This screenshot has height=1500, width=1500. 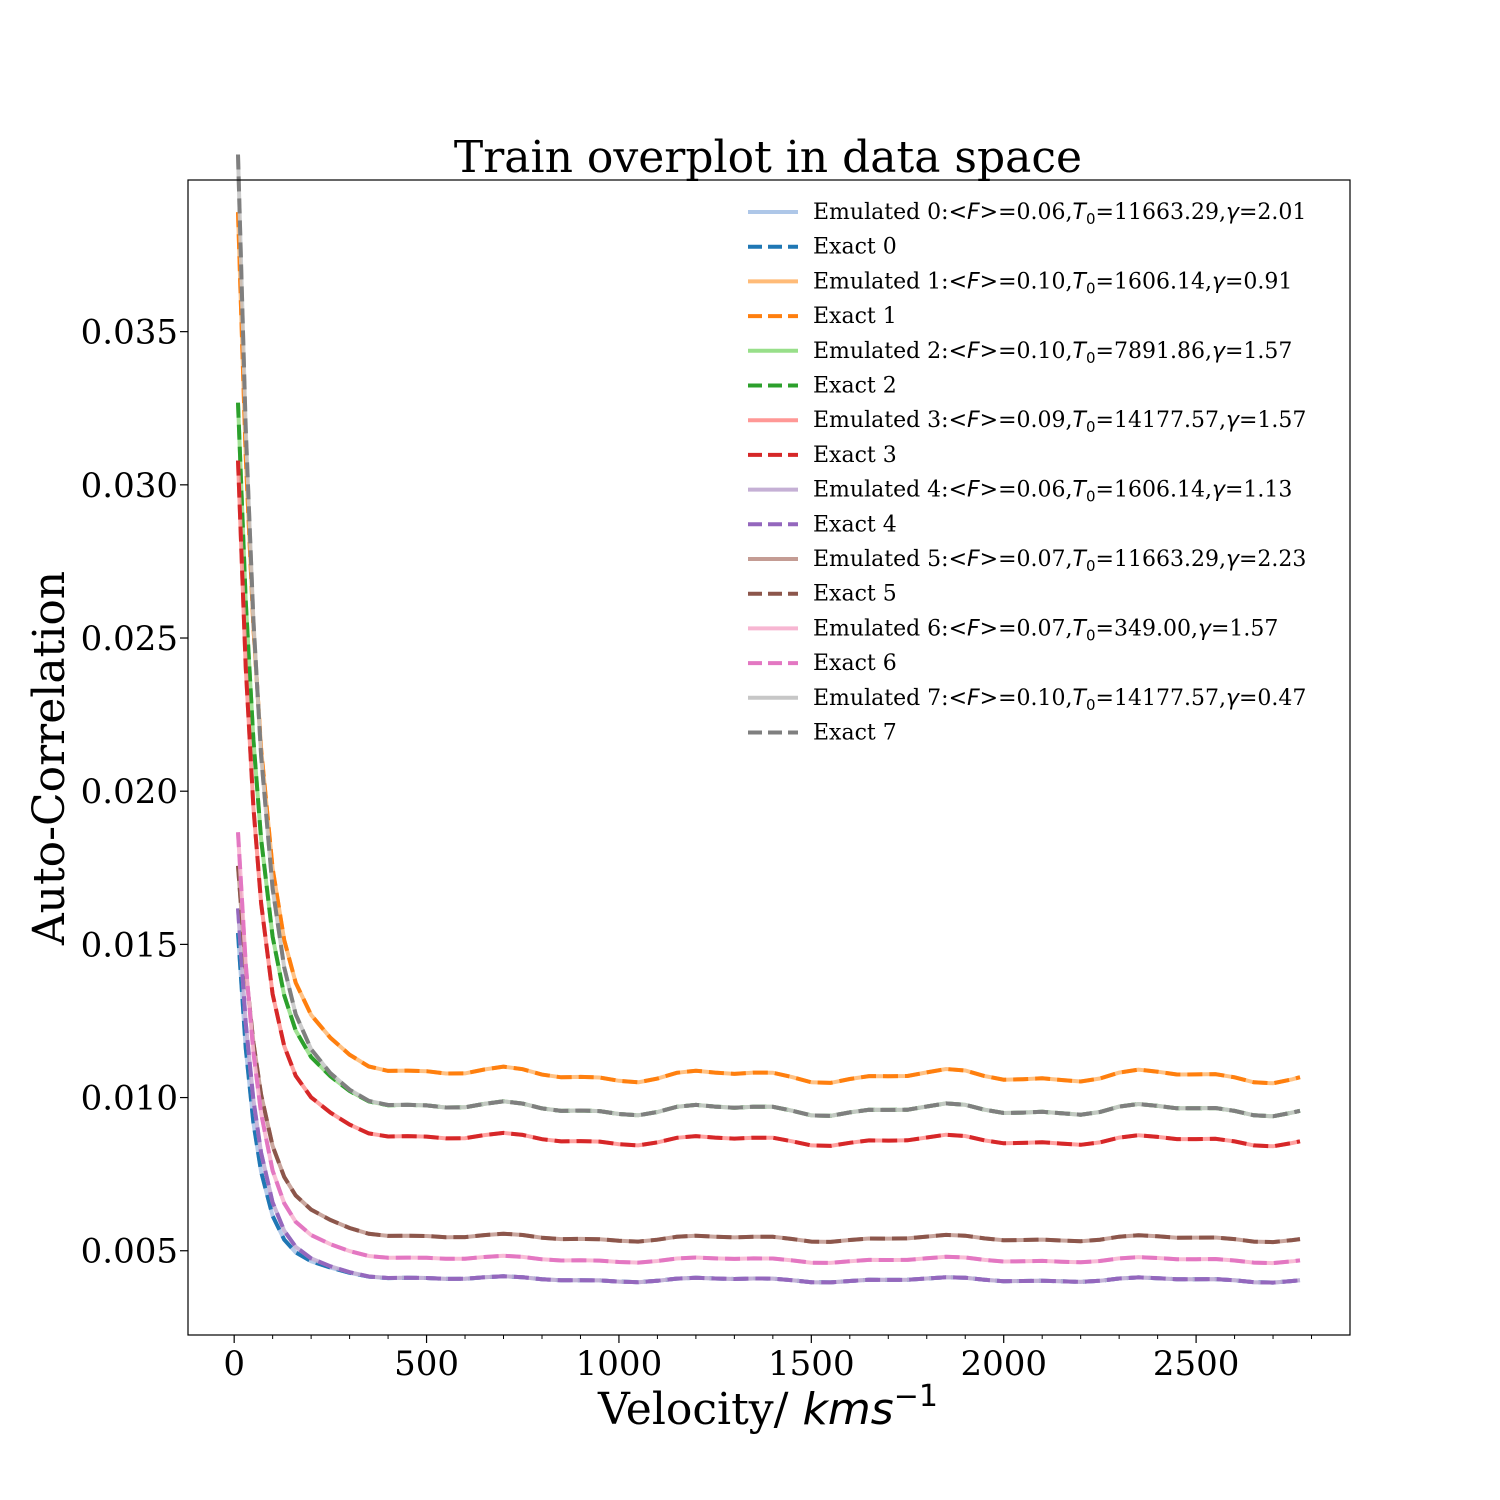 What do you see at coordinates (1147, 628) in the screenshot?
I see `legend-label-part: =349.00,` at bounding box center [1147, 628].